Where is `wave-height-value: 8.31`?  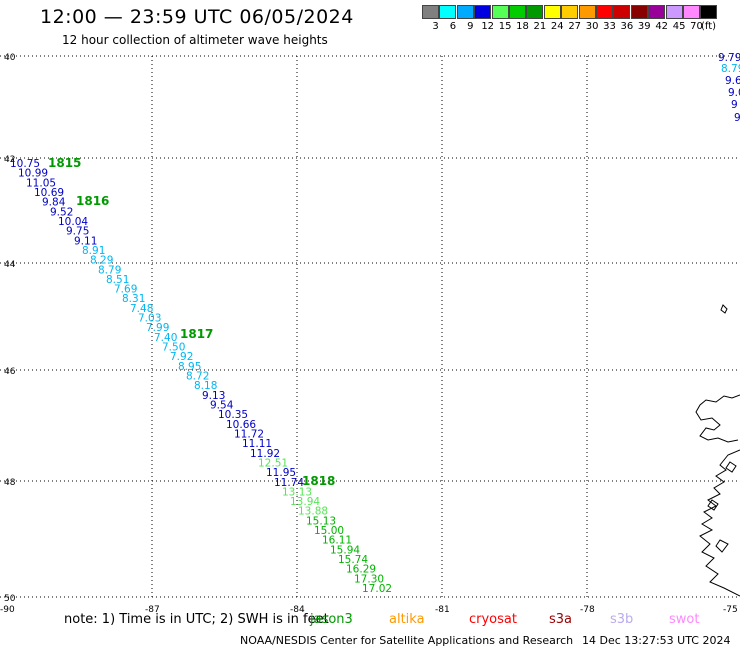 wave-height-value: 8.31 is located at coordinates (133, 299).